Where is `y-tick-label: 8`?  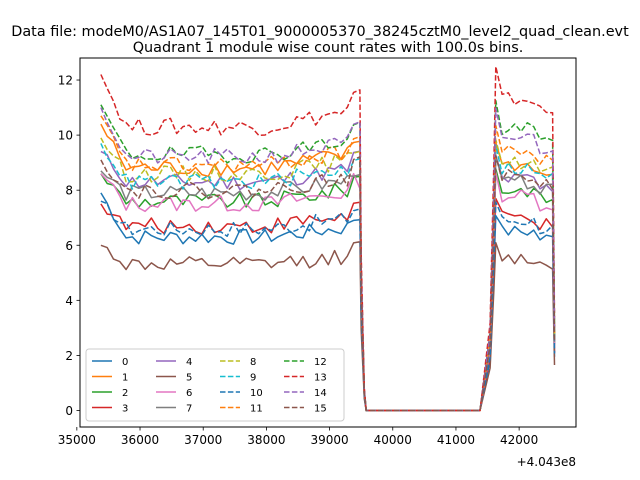 y-tick-label: 8 is located at coordinates (69, 191).